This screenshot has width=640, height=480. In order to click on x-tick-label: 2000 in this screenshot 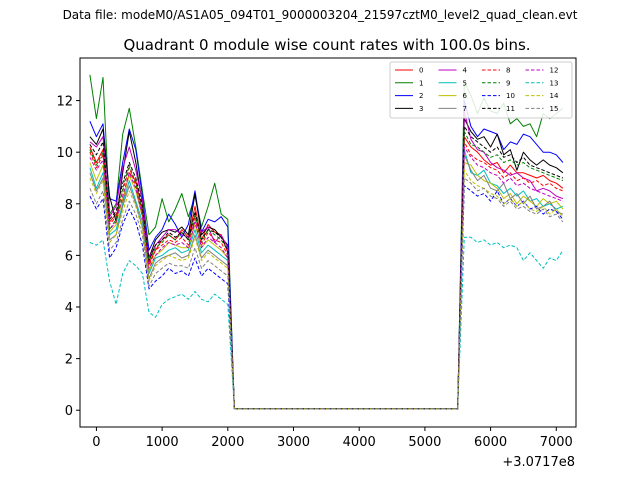, I will do `click(227, 442)`.